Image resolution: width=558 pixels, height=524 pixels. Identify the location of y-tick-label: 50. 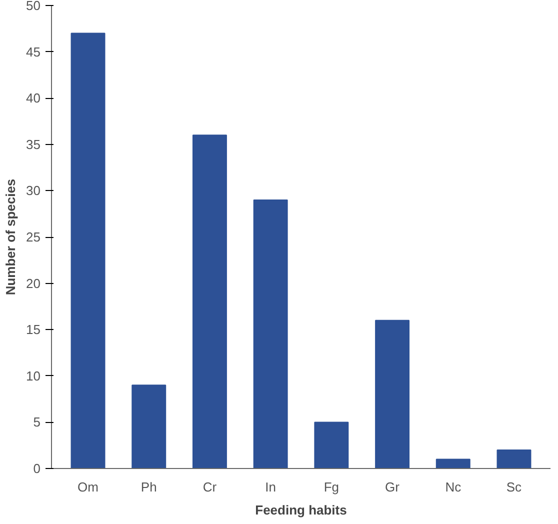
(33, 6).